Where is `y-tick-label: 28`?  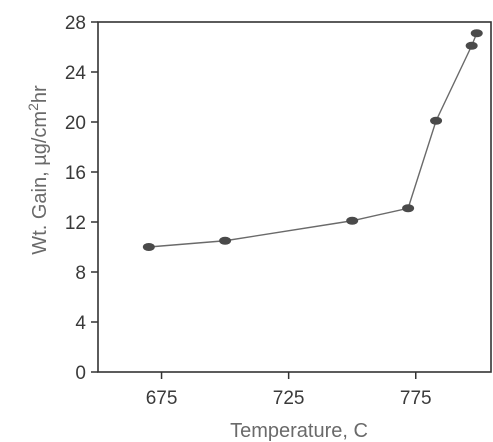
y-tick-label: 28 is located at coordinates (75, 23).